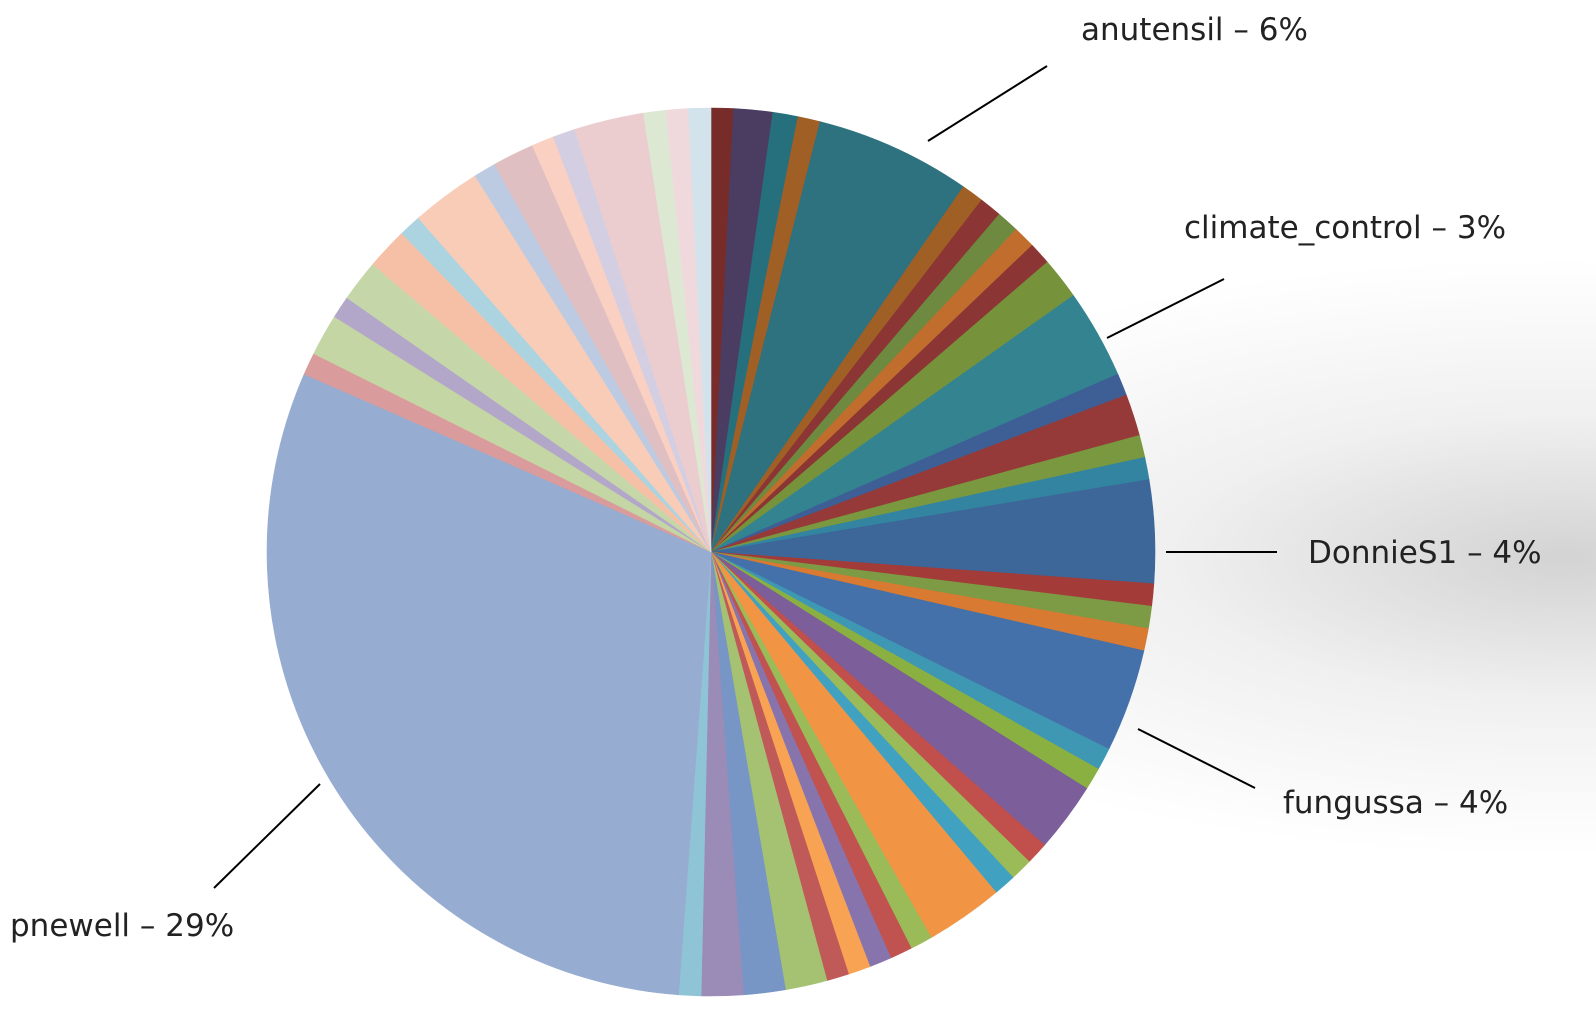 Image resolution: width=1596 pixels, height=1014 pixels. What do you see at coordinates (1345, 228) in the screenshot?
I see `slice-label-11: climate_control – 3%` at bounding box center [1345, 228].